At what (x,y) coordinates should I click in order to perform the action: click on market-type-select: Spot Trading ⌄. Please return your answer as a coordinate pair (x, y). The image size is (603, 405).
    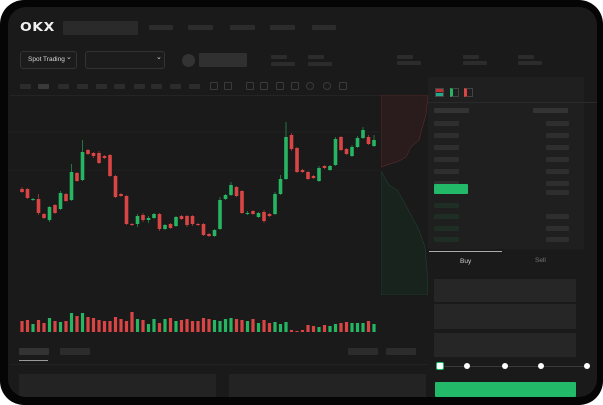
    Looking at the image, I should click on (48, 60).